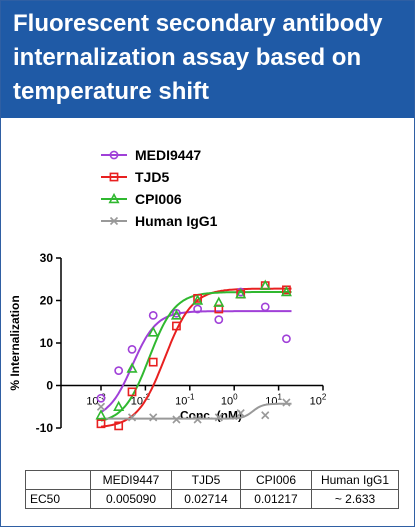 The width and height of the screenshot is (415, 527). Describe the element at coordinates (355, 499) in the screenshot. I see `table-cell: ~ 2.633` at that location.